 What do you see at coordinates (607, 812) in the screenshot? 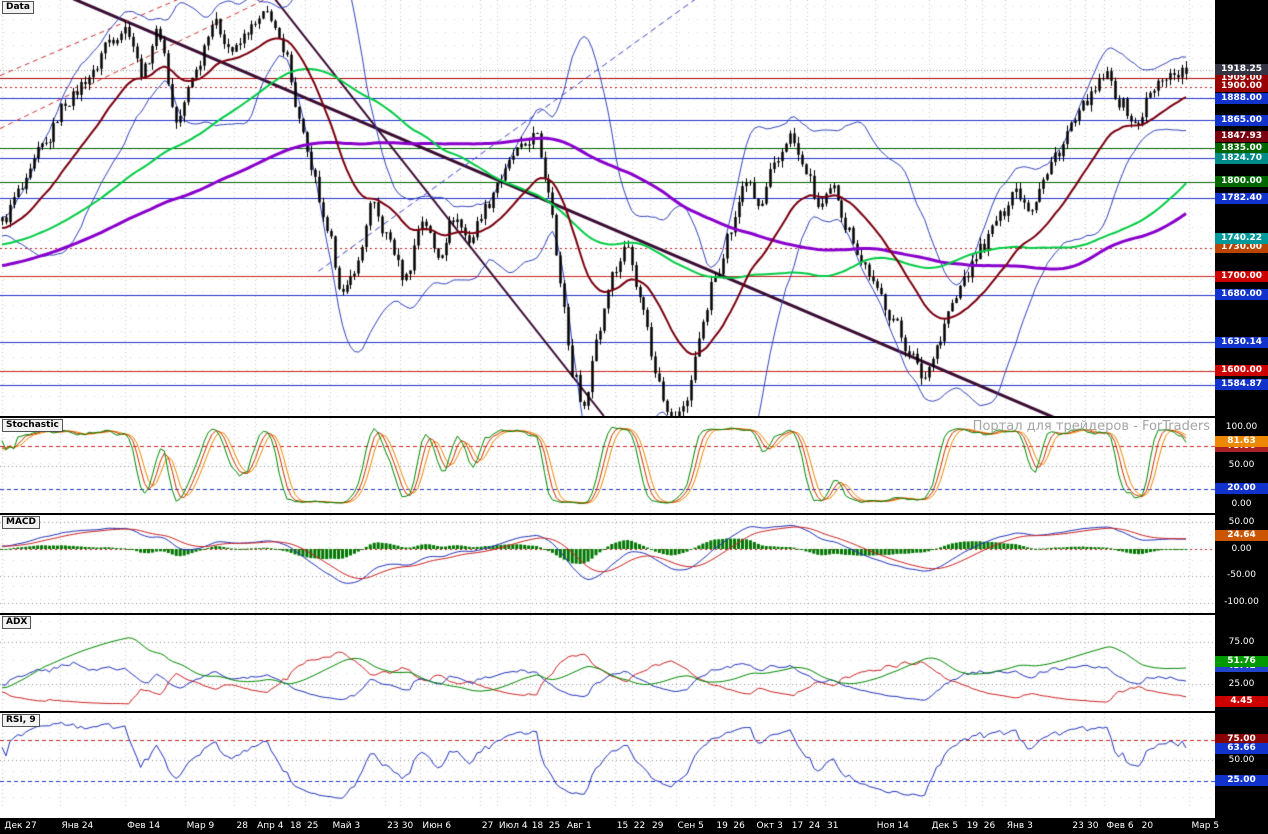
I see `bottom-gap` at bounding box center [607, 812].